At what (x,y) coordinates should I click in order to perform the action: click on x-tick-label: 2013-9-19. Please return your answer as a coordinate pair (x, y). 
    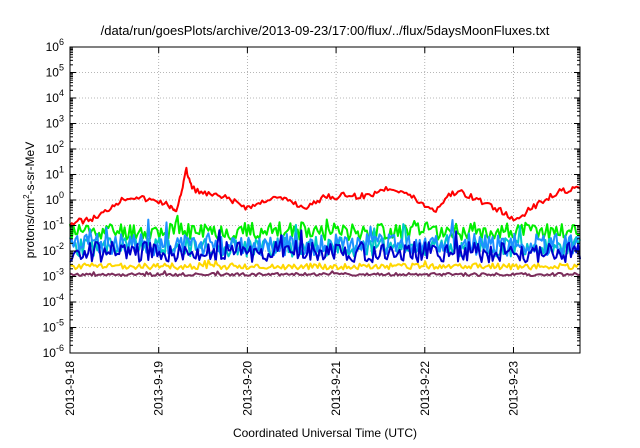
    Looking at the image, I should click on (159, 388).